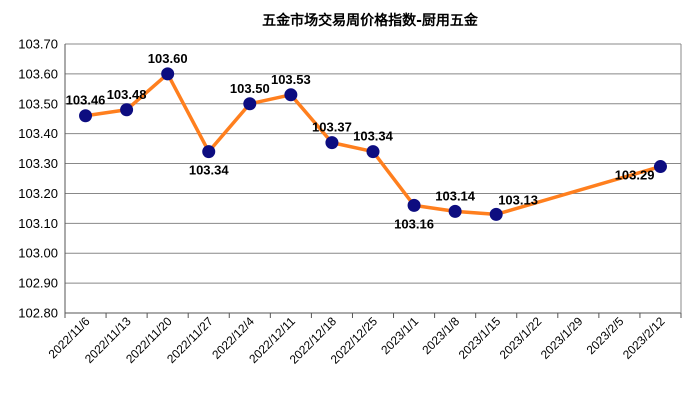 This screenshot has height=407, width=697. Describe the element at coordinates (414, 223) in the screenshot. I see `data-label: 103.16` at that location.